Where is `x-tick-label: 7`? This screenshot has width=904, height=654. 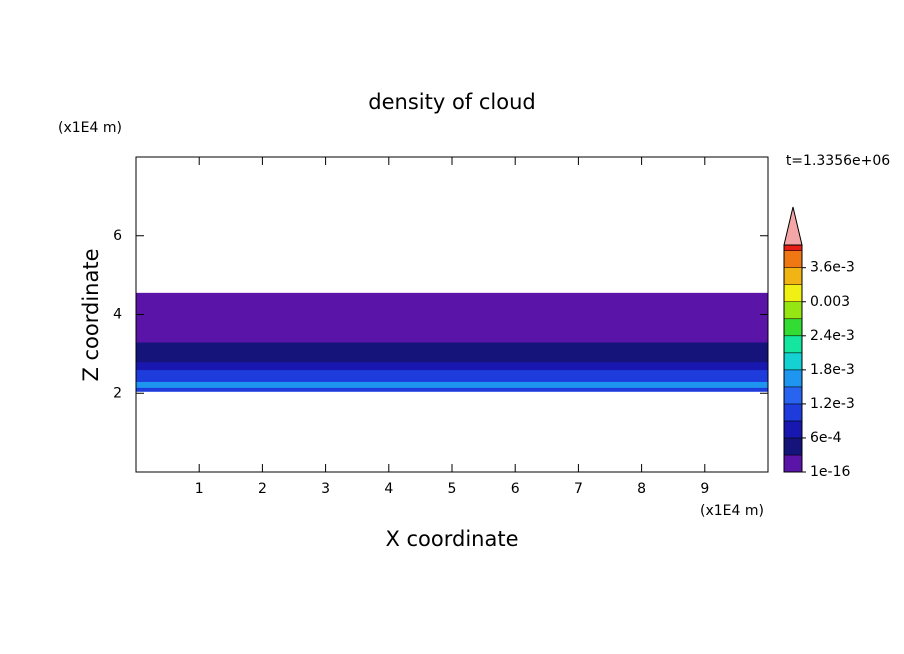
x-tick-label: 7 is located at coordinates (578, 489).